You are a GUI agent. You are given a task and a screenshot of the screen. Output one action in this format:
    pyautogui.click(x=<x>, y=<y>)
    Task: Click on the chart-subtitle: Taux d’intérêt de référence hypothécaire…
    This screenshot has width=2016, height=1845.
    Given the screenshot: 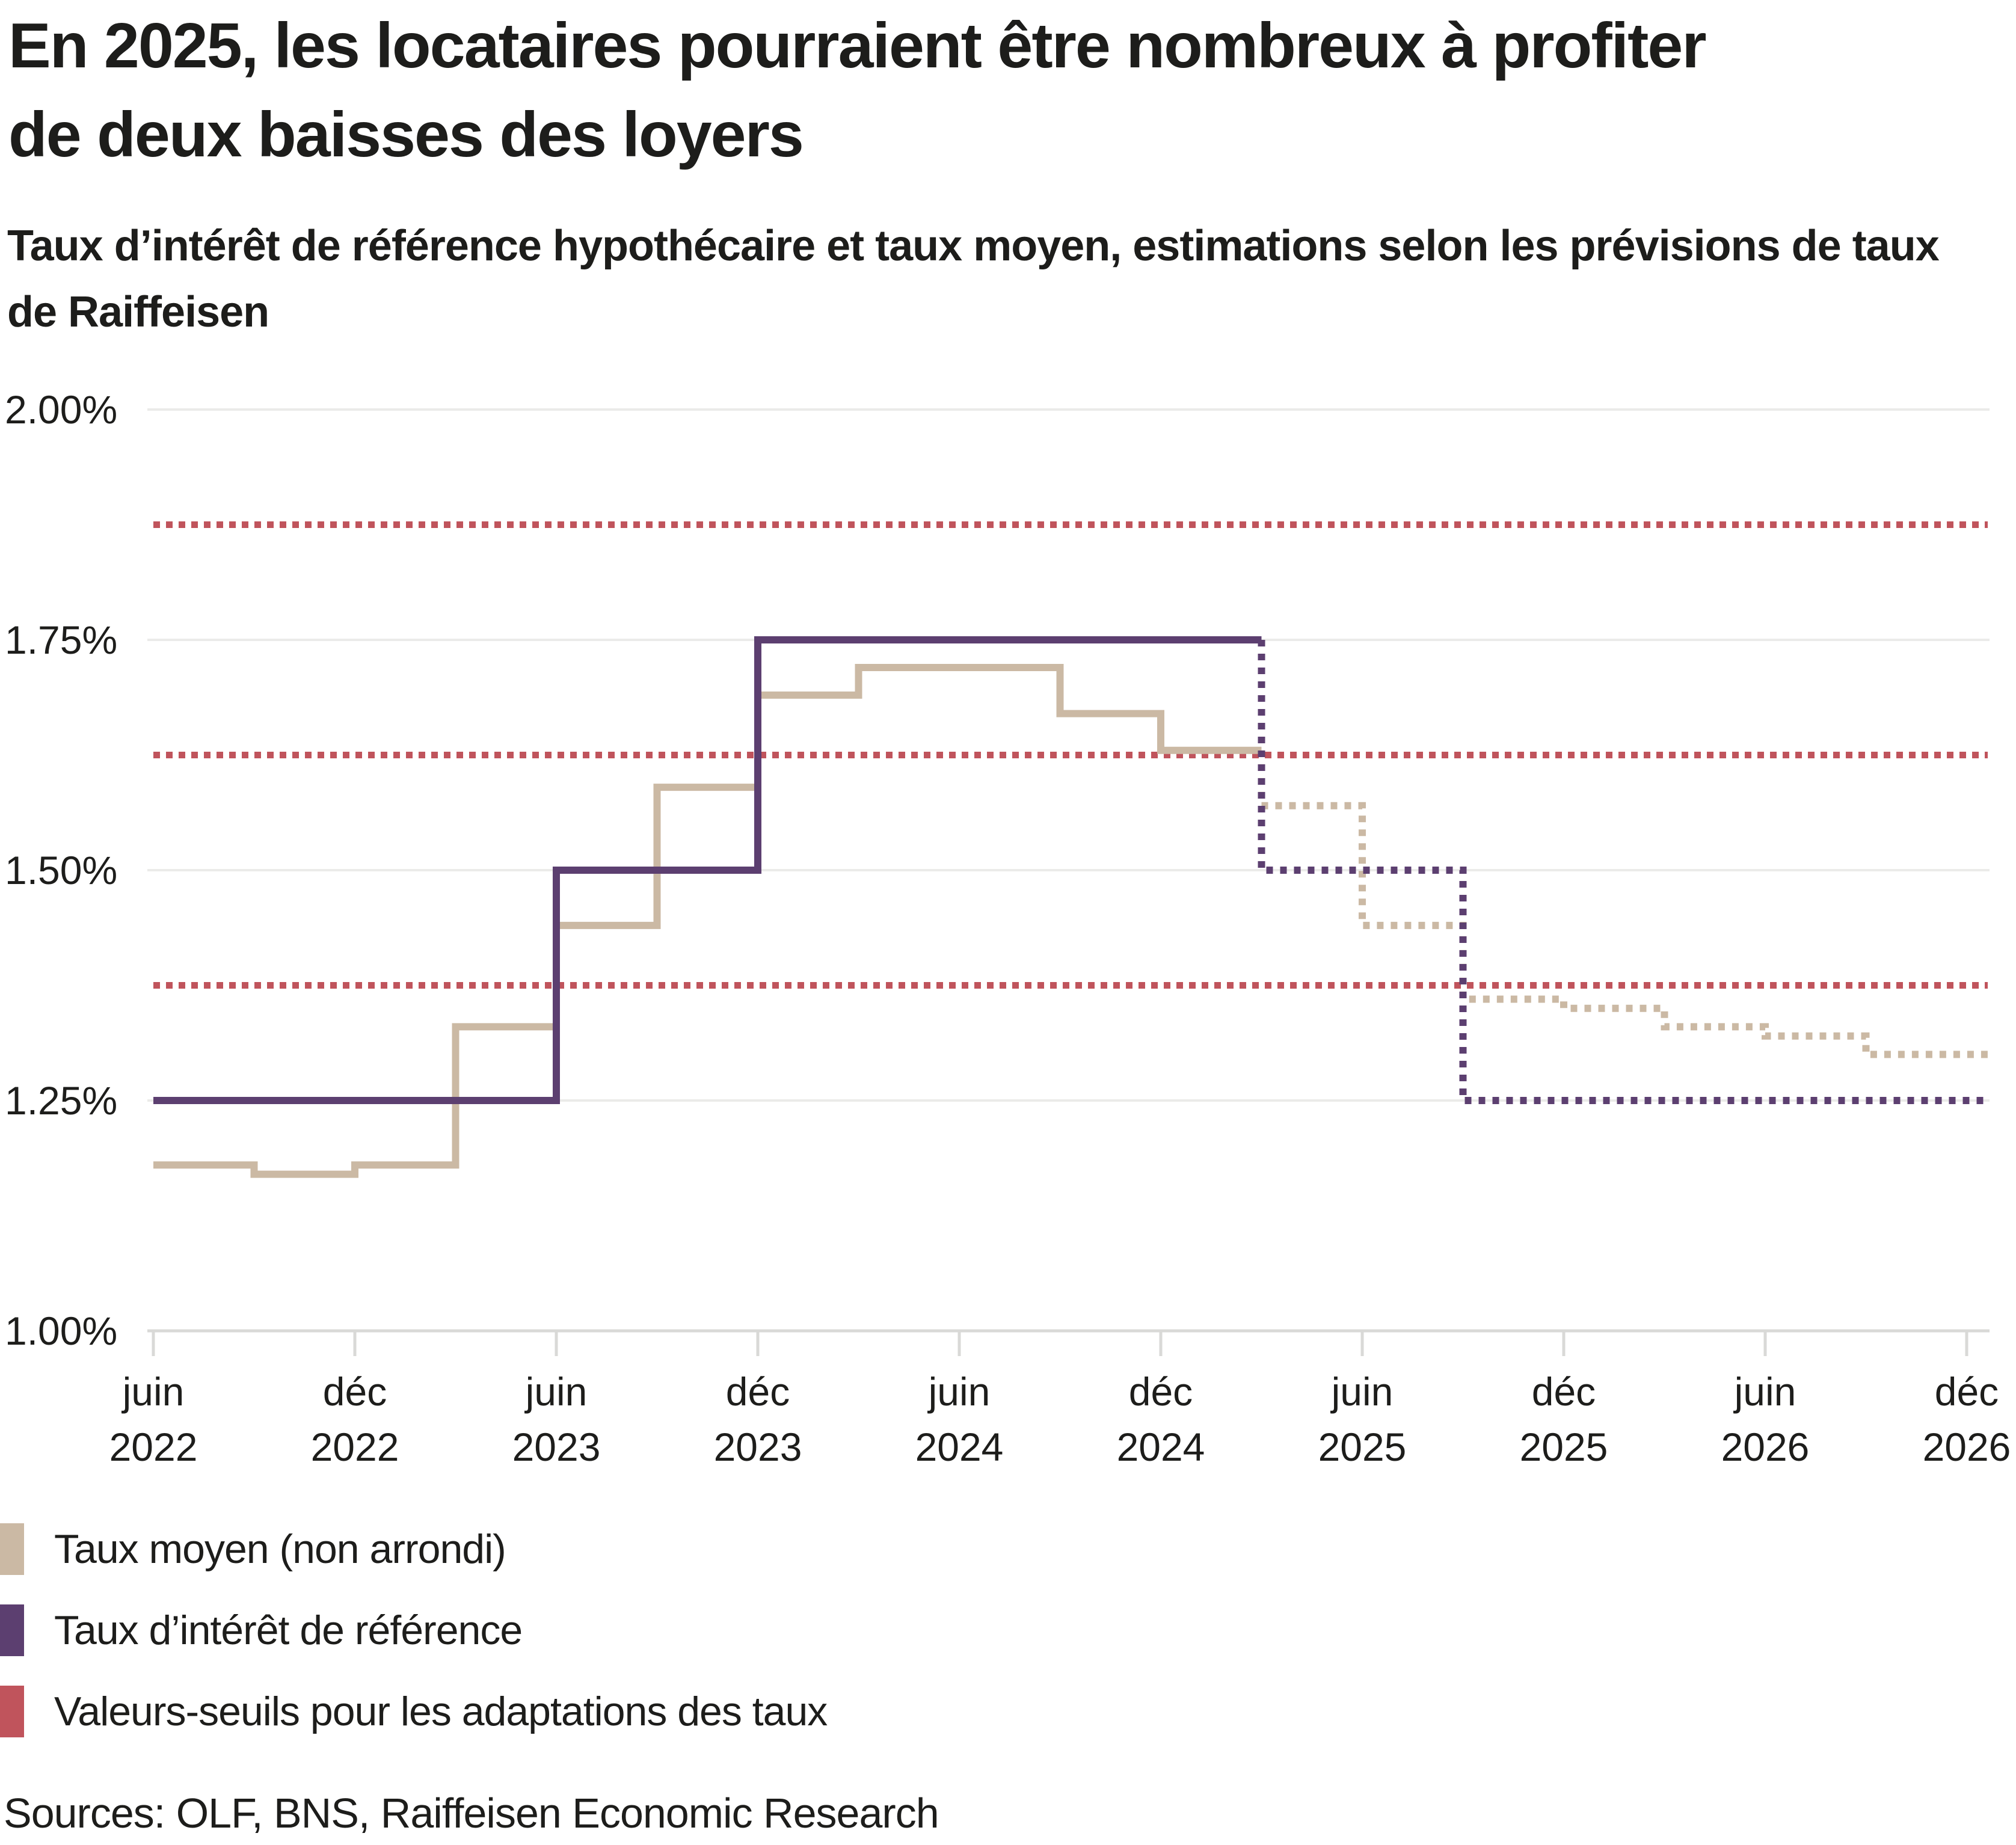 What is the action you would take?
    pyautogui.click(x=1009, y=279)
    